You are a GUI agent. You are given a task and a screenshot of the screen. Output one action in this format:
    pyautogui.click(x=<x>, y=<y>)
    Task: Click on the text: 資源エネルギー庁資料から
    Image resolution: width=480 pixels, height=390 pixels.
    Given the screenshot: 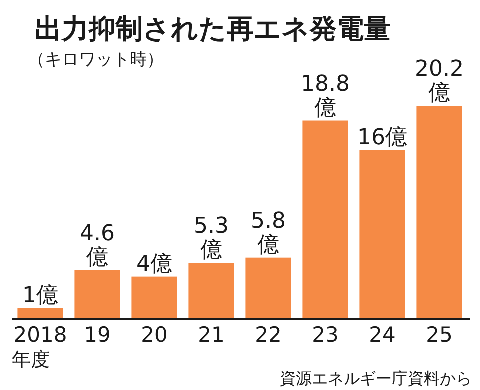 What is the action you would take?
    pyautogui.click(x=376, y=378)
    